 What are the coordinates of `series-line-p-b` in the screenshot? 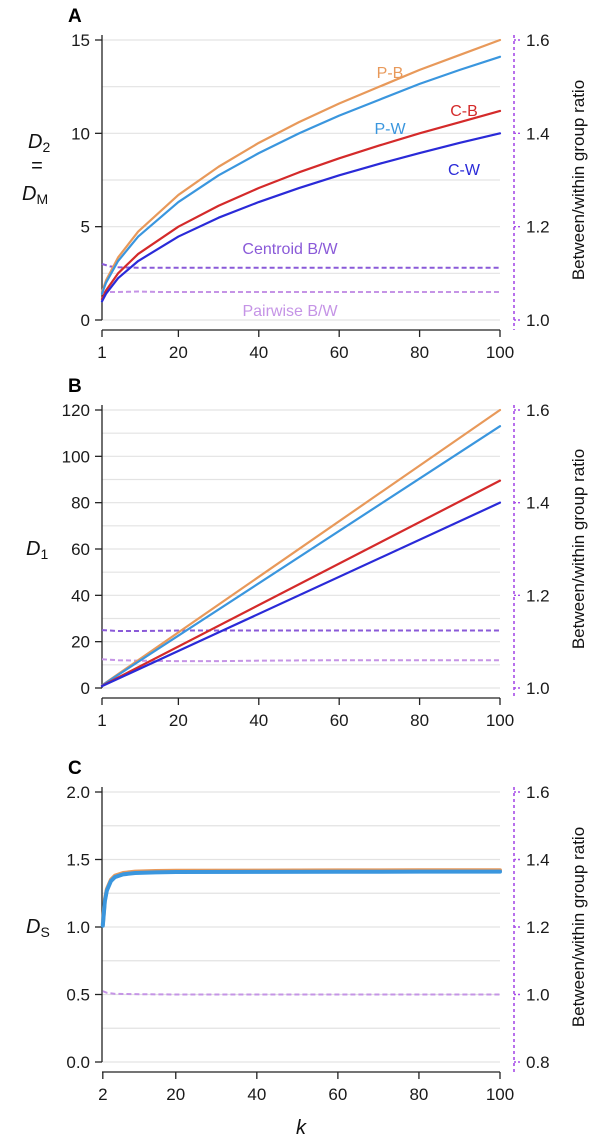 It's located at (301, 897).